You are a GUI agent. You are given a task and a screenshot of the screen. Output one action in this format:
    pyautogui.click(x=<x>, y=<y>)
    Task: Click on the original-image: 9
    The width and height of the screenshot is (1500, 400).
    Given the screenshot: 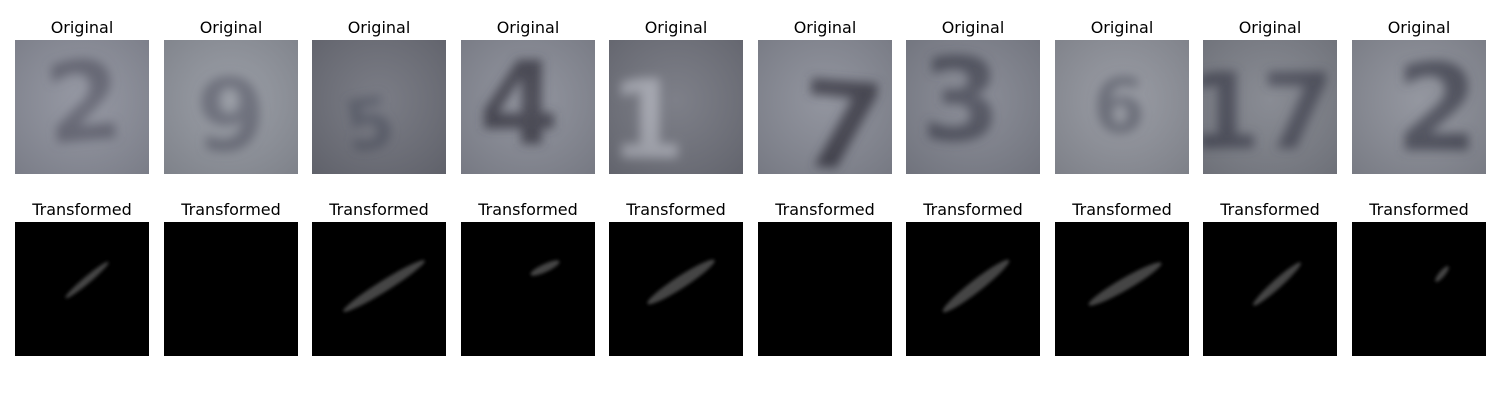 What is the action you would take?
    pyautogui.click(x=231, y=107)
    